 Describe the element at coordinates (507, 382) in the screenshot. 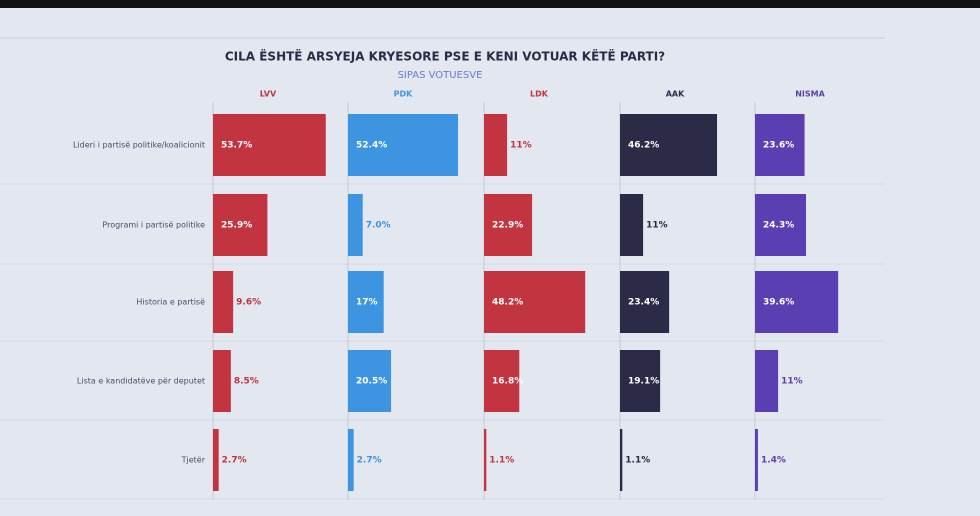

I see `value-label: 16.8%` at that location.